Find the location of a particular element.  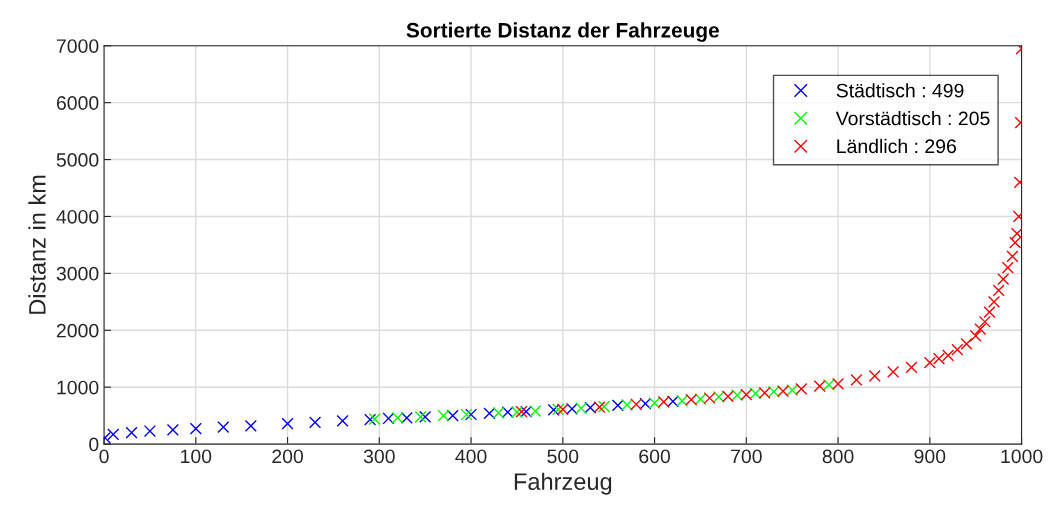

x-tick-label: 500 is located at coordinates (563, 456).